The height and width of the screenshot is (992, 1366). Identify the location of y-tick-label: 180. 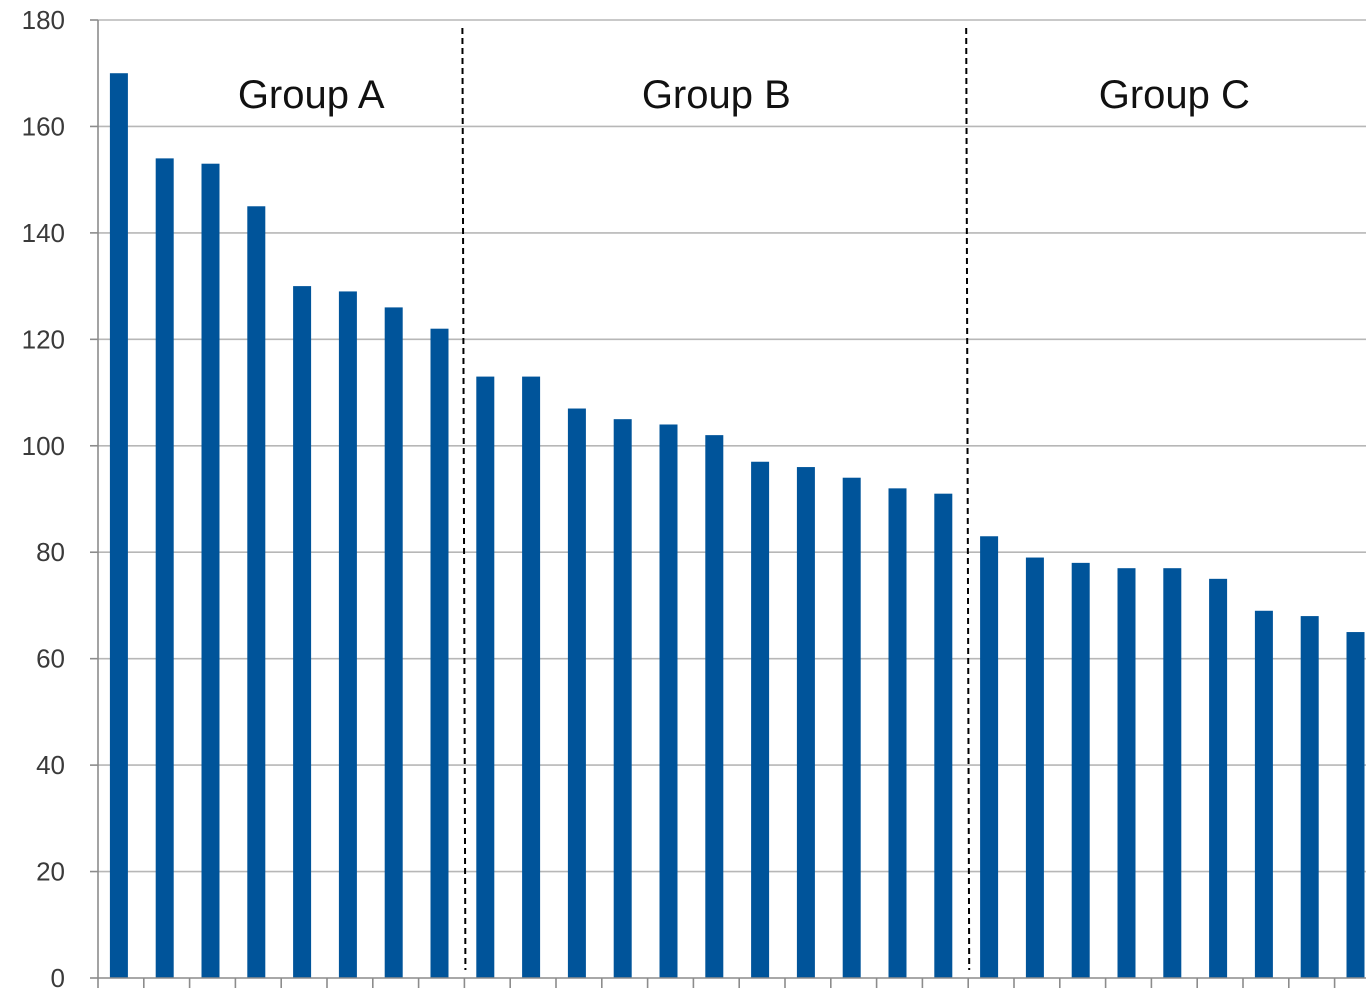
(43, 20).